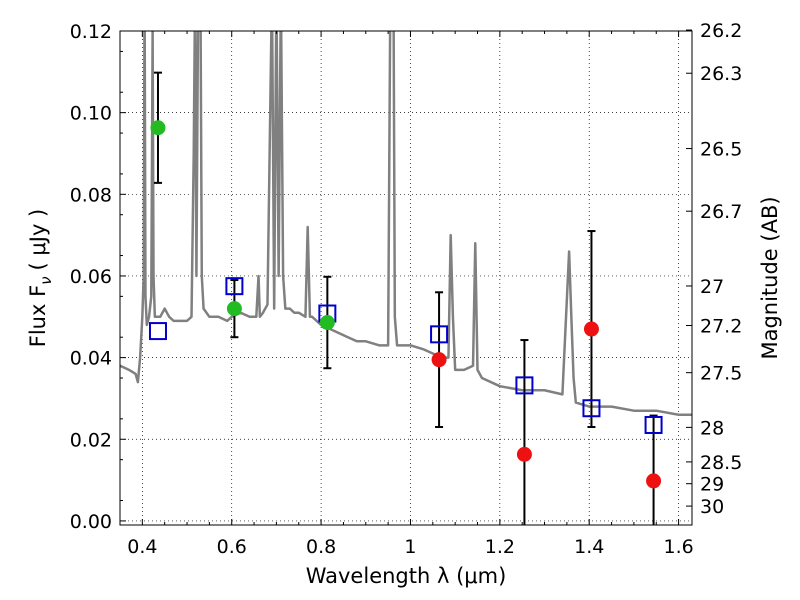 This screenshot has width=800, height=600. What do you see at coordinates (500, 547) in the screenshot?
I see `x-tick-label: 1.2` at bounding box center [500, 547].